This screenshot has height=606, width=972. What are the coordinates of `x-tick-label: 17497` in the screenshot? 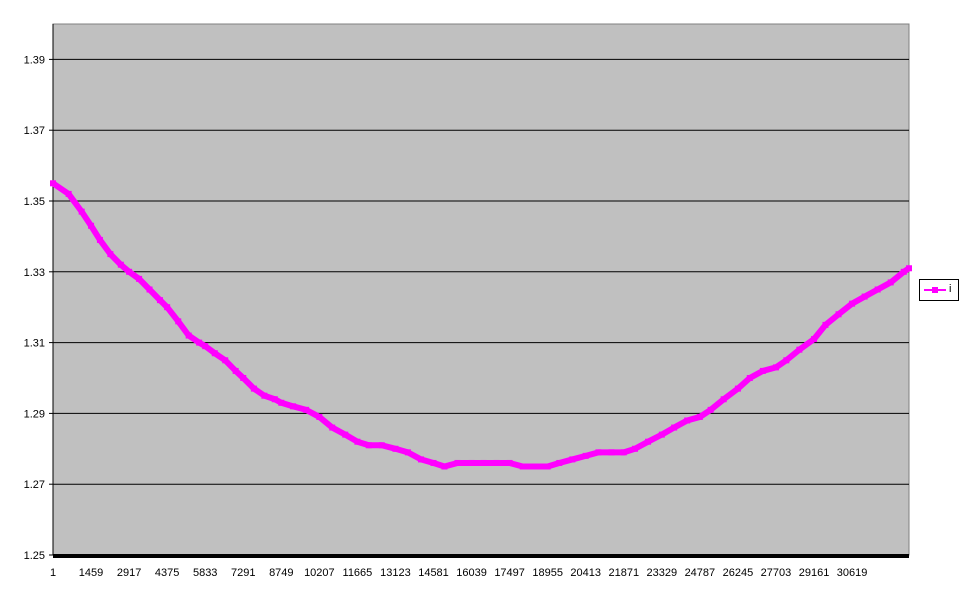 It's located at (509, 573).